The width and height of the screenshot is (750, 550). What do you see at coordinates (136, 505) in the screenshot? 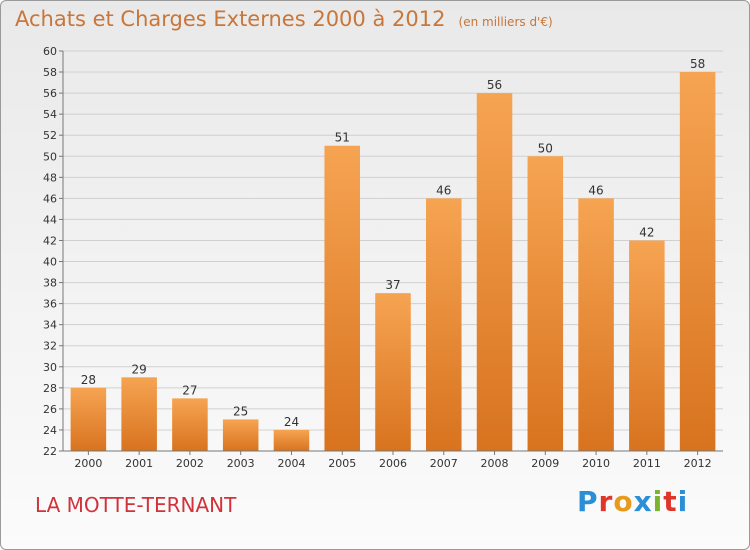
I see `commune-name: LA MOTTE-TERNANT` at bounding box center [136, 505].